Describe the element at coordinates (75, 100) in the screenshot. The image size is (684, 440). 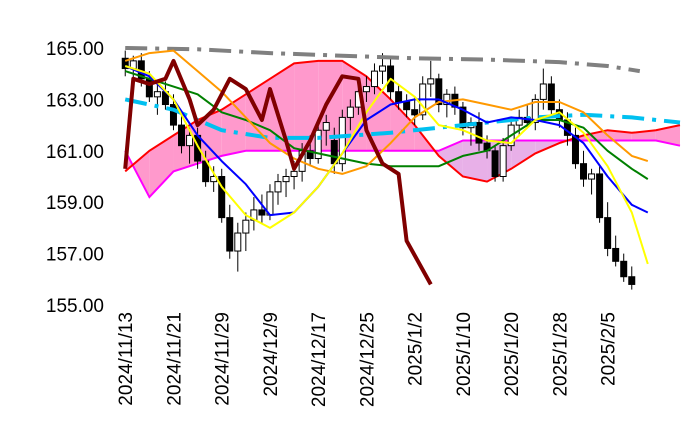
I see `y-tick-label: 163.00` at that location.